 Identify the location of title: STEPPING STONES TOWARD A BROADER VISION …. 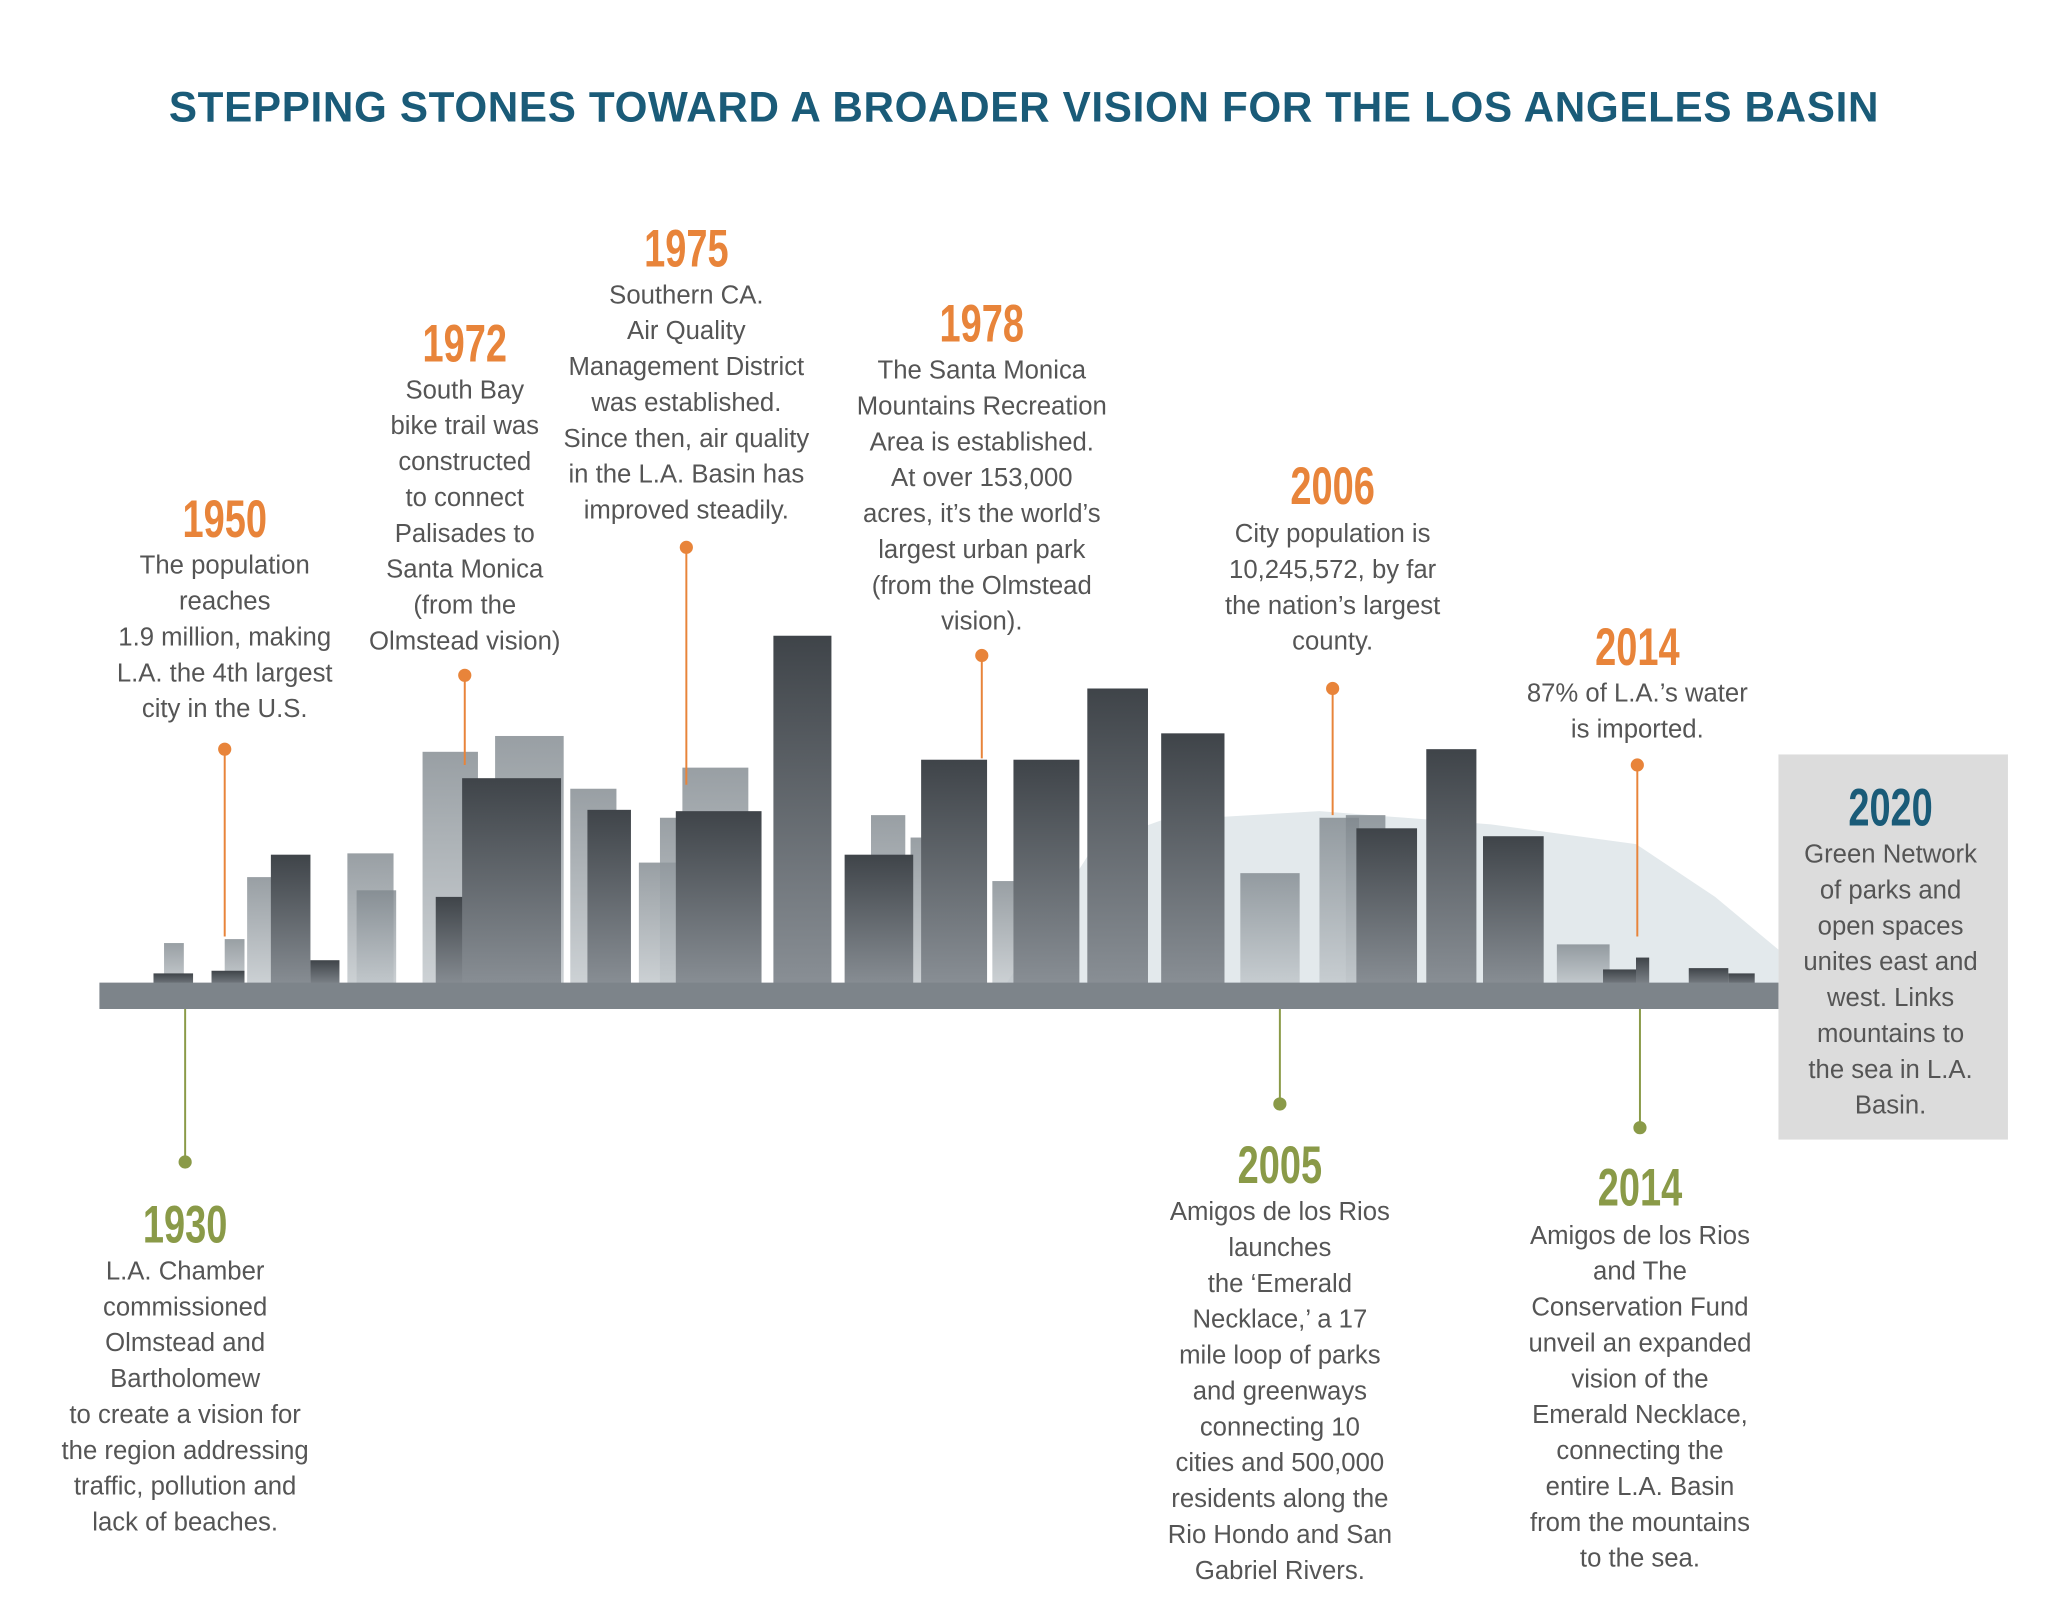
(1024, 106).